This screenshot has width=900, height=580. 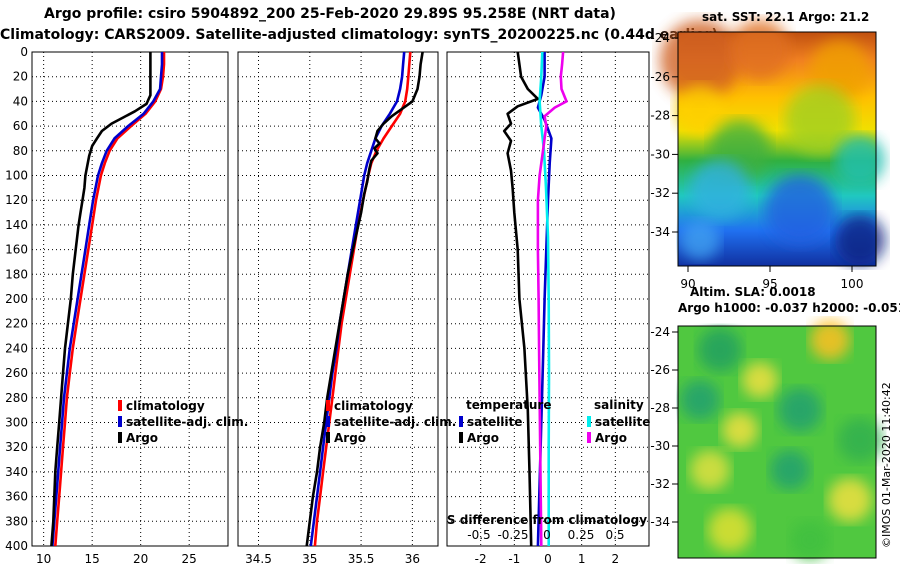 I want to click on legend-heading: salinity, so click(x=619, y=405).